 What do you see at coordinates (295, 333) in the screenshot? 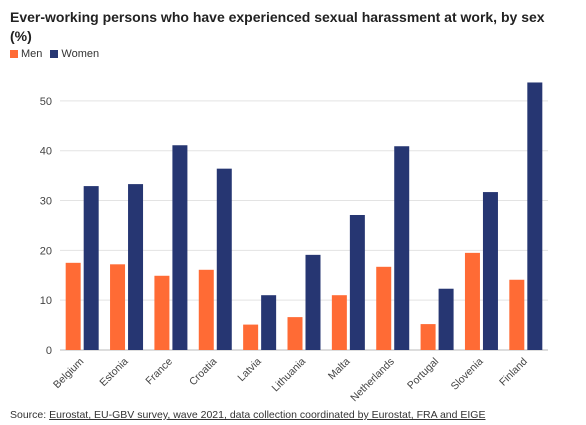
I see `bar-men-lithuania` at bounding box center [295, 333].